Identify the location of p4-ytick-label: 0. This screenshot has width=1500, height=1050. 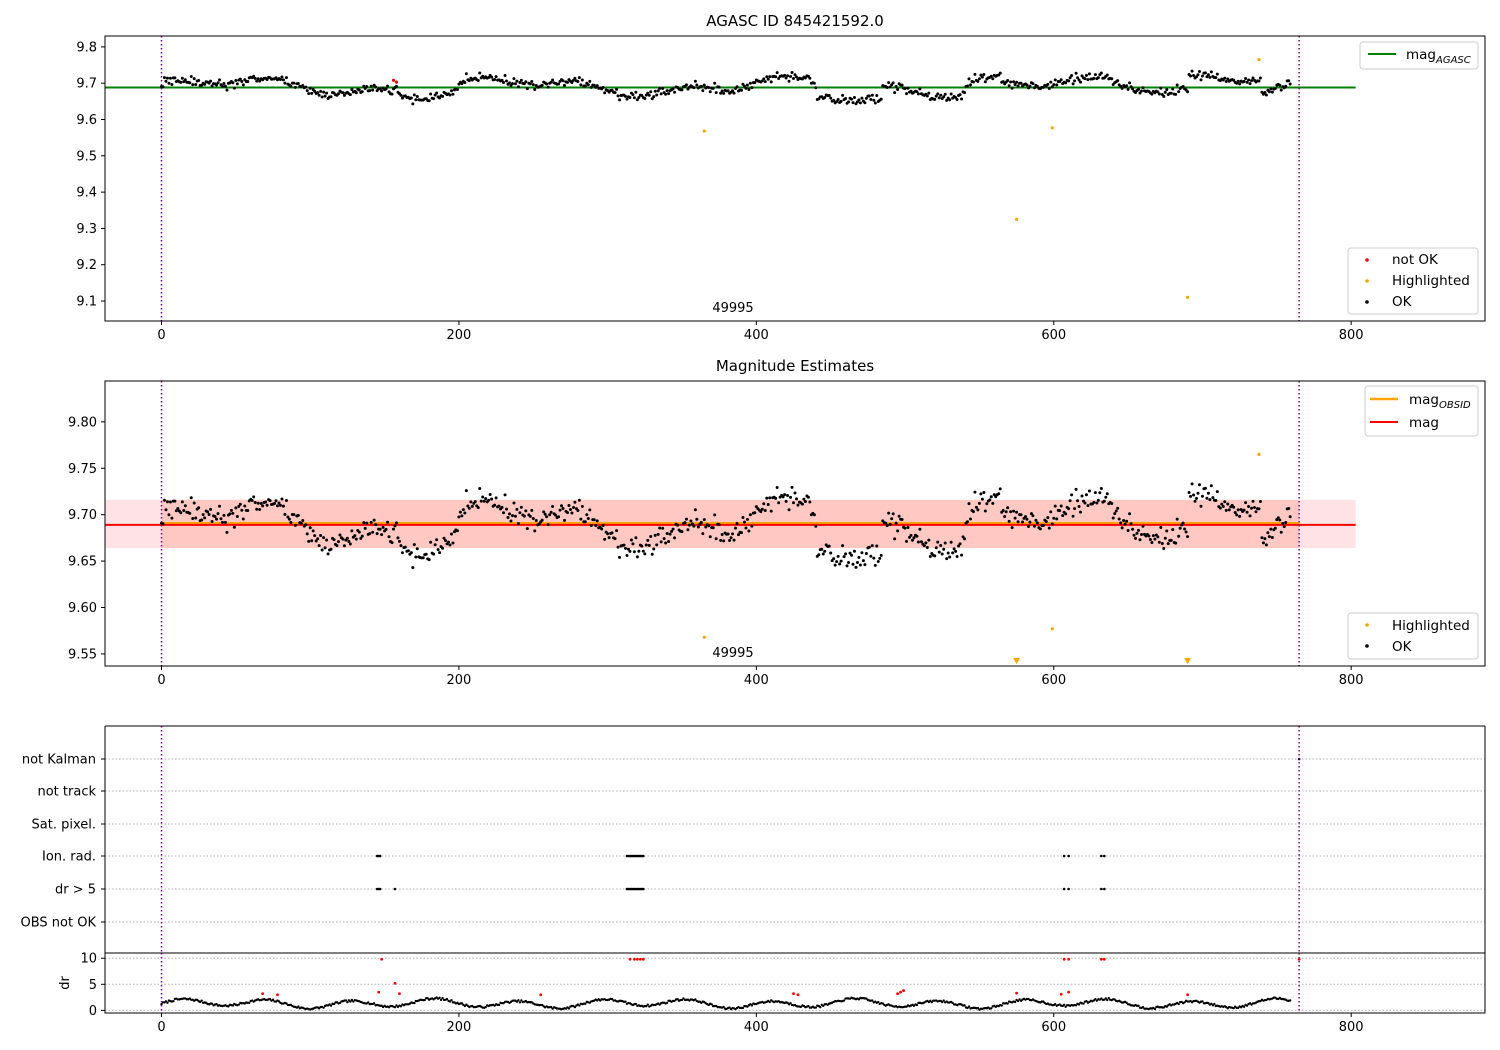
(93, 1011).